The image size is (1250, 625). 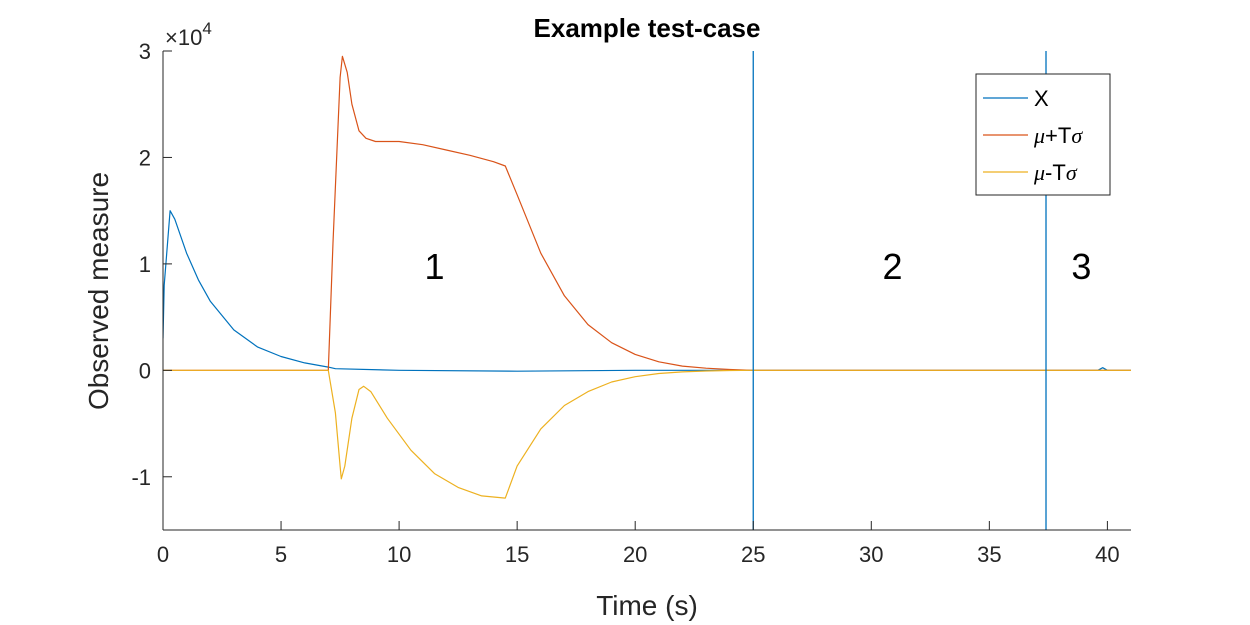 I want to click on y-axis-multiplier: ×10⁴, so click(x=188, y=34).